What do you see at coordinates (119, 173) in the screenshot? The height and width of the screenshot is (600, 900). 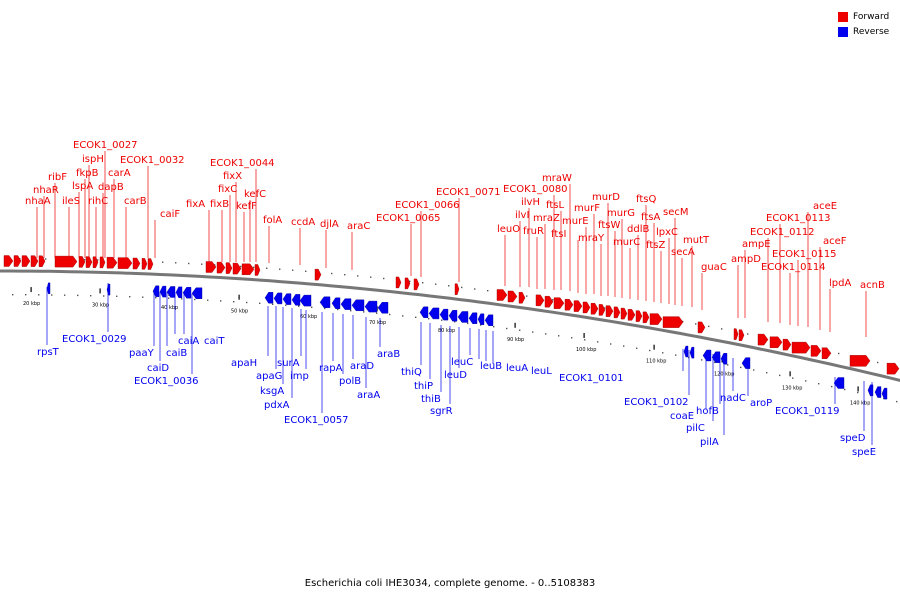 I see `gene-label-carA: carA` at bounding box center [119, 173].